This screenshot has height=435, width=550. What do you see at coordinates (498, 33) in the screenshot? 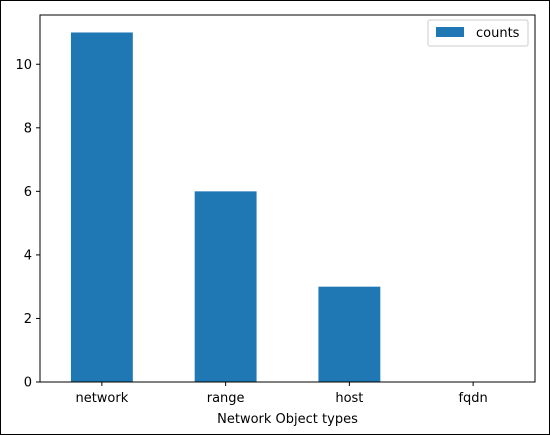
I see `legend-label: counts` at bounding box center [498, 33].